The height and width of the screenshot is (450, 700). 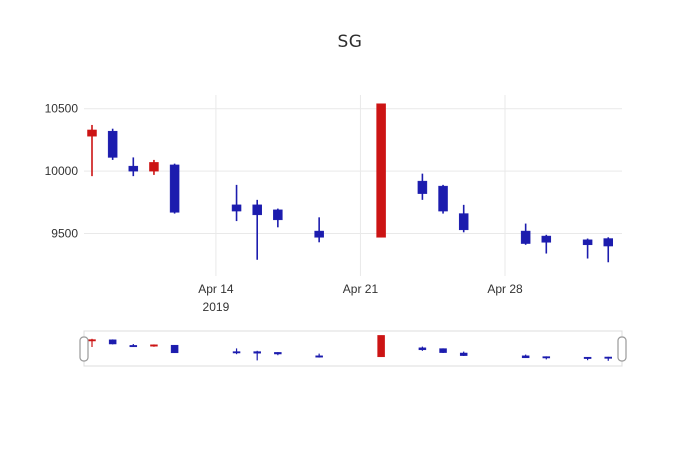 I want to click on x-tick-label: Apr 14, so click(x=216, y=289).